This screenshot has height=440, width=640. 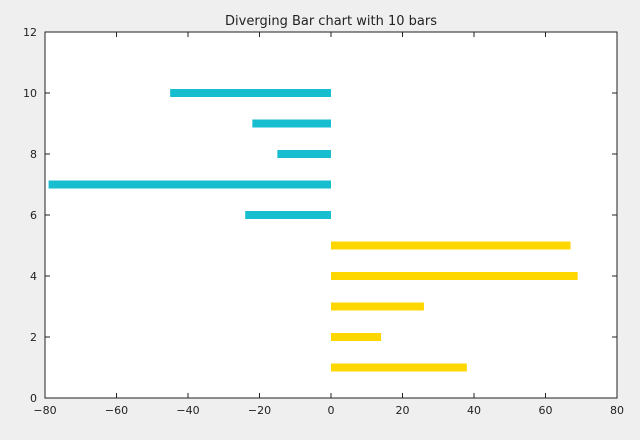 I want to click on x-tick-label: −20, so click(x=259, y=410).